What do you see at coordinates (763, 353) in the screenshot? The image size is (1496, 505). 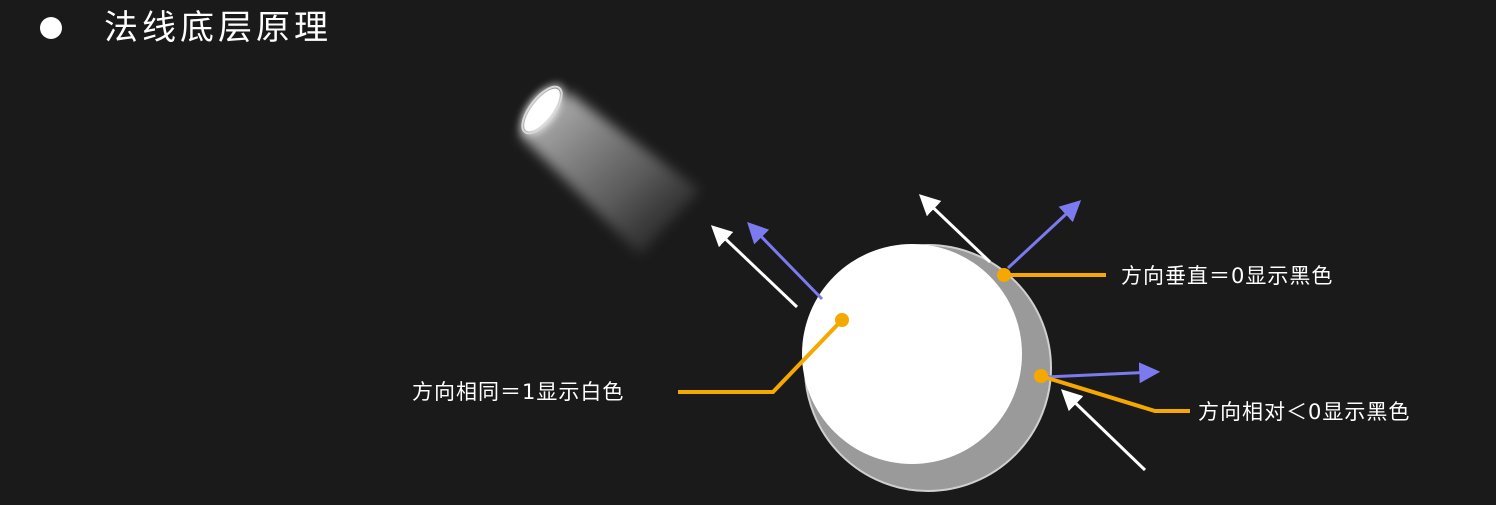 I see `callout-same-direction` at bounding box center [763, 353].